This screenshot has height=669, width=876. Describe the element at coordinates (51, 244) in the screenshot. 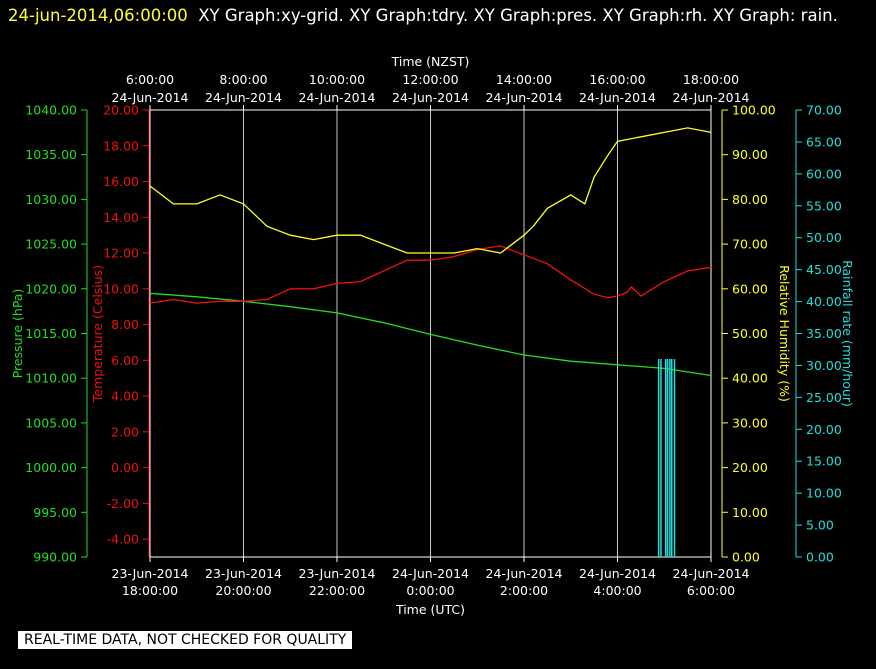

I see `pressure-tick-label: 1025.00` at that location.